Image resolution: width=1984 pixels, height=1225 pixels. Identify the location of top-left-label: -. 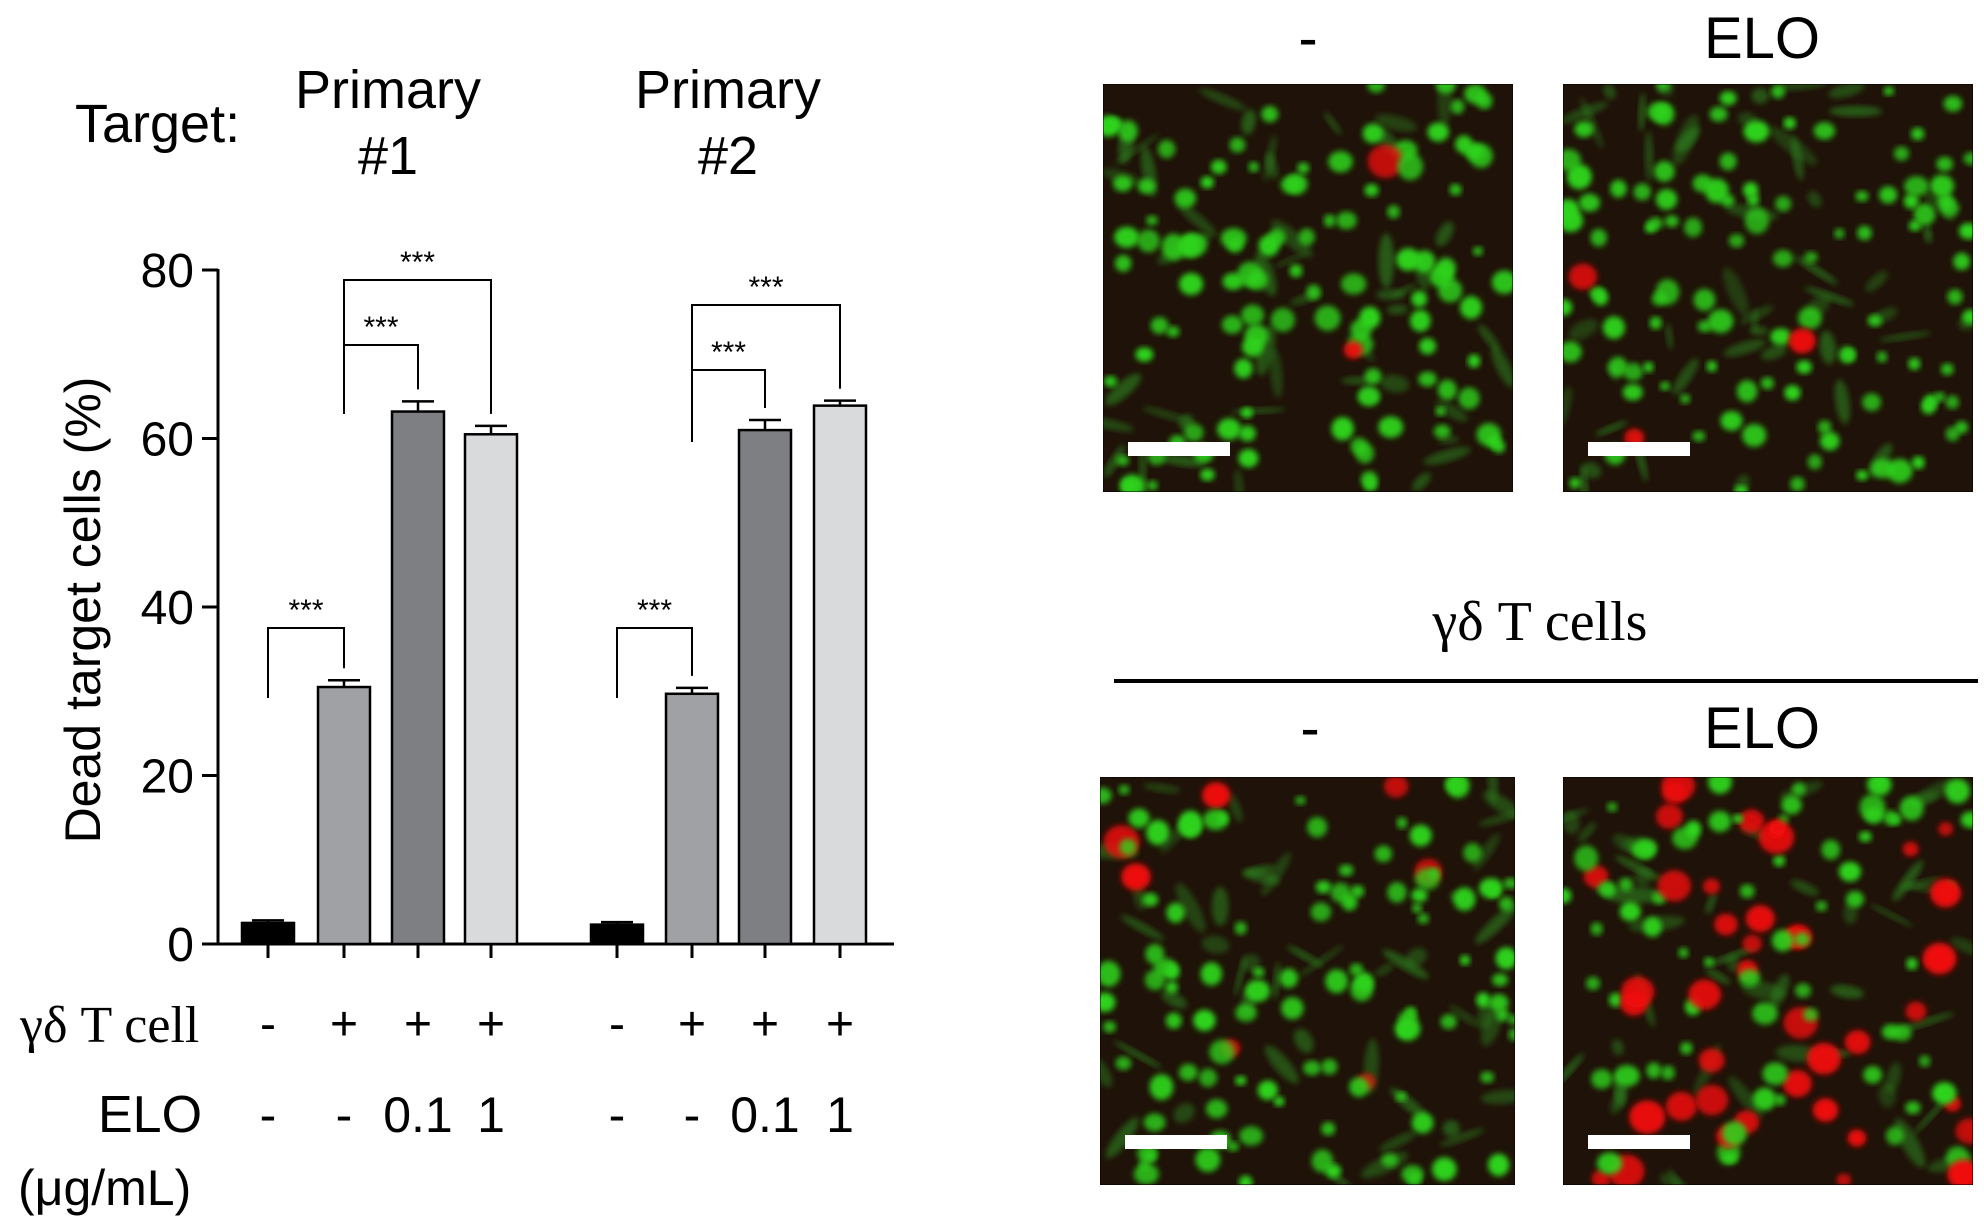
(1307, 38).